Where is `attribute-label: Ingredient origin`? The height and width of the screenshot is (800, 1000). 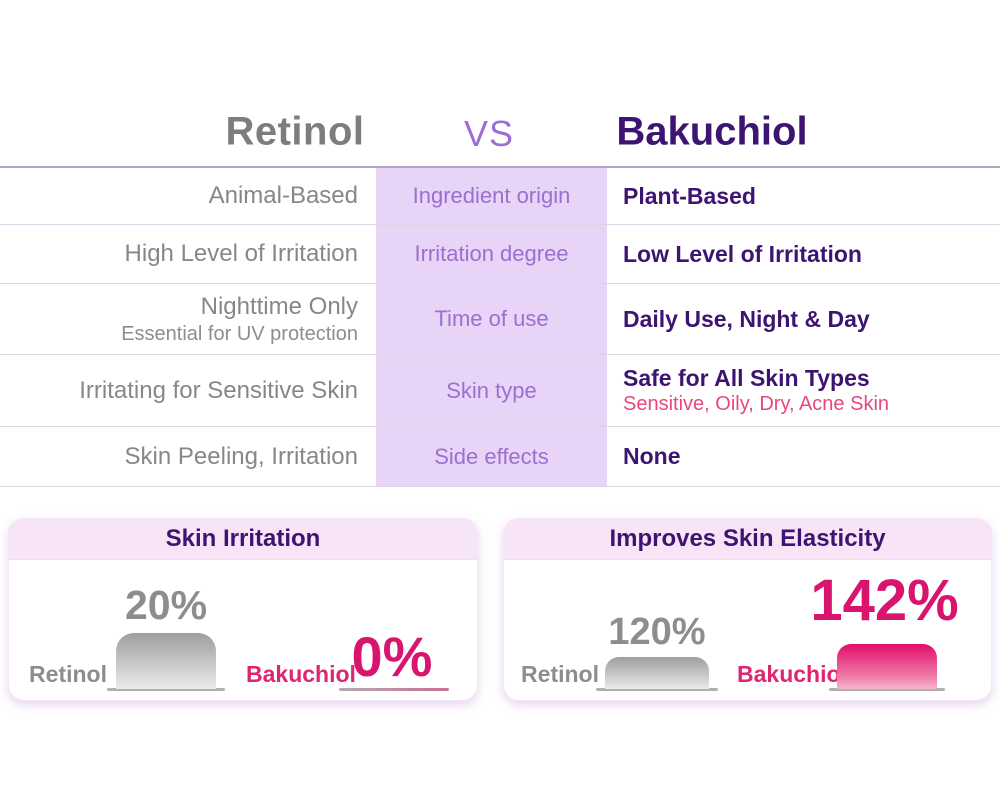 attribute-label: Ingredient origin is located at coordinates (491, 195).